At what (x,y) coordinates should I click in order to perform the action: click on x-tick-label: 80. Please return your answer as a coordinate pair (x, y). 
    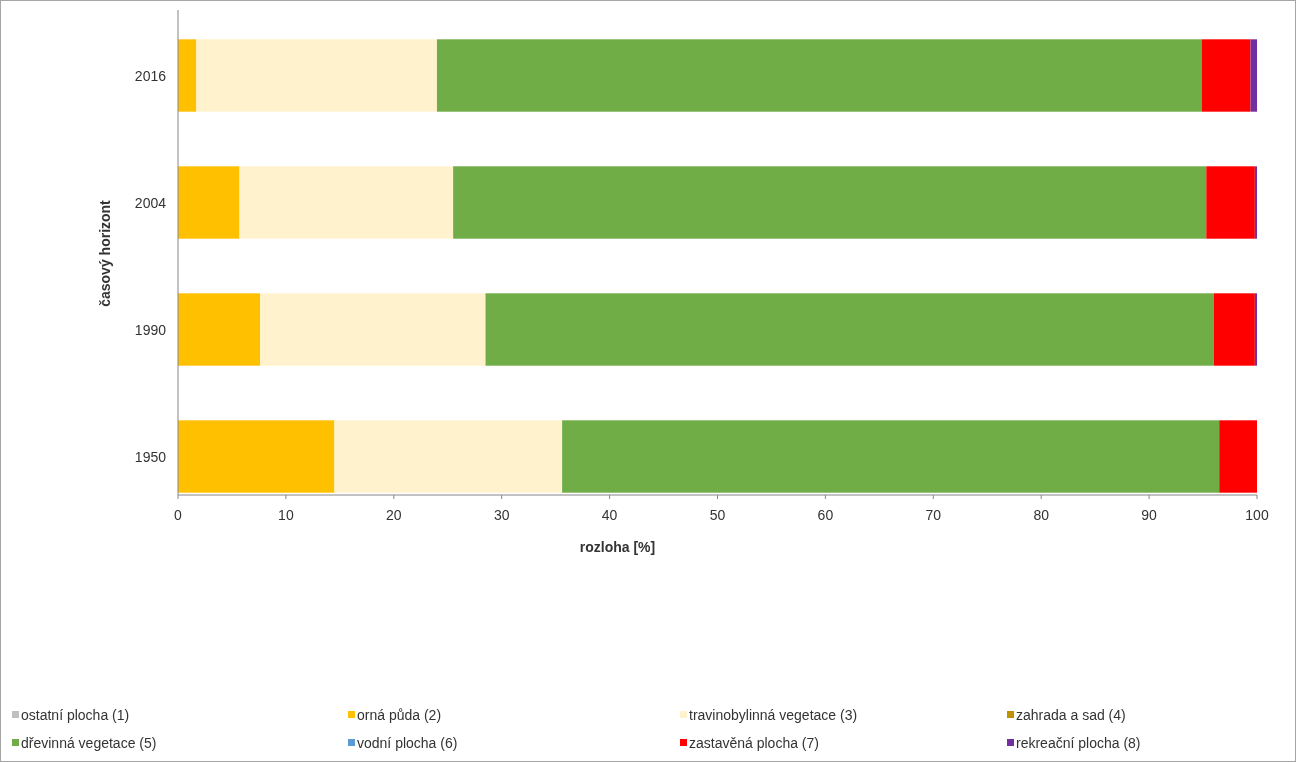
    Looking at the image, I should click on (1041, 515).